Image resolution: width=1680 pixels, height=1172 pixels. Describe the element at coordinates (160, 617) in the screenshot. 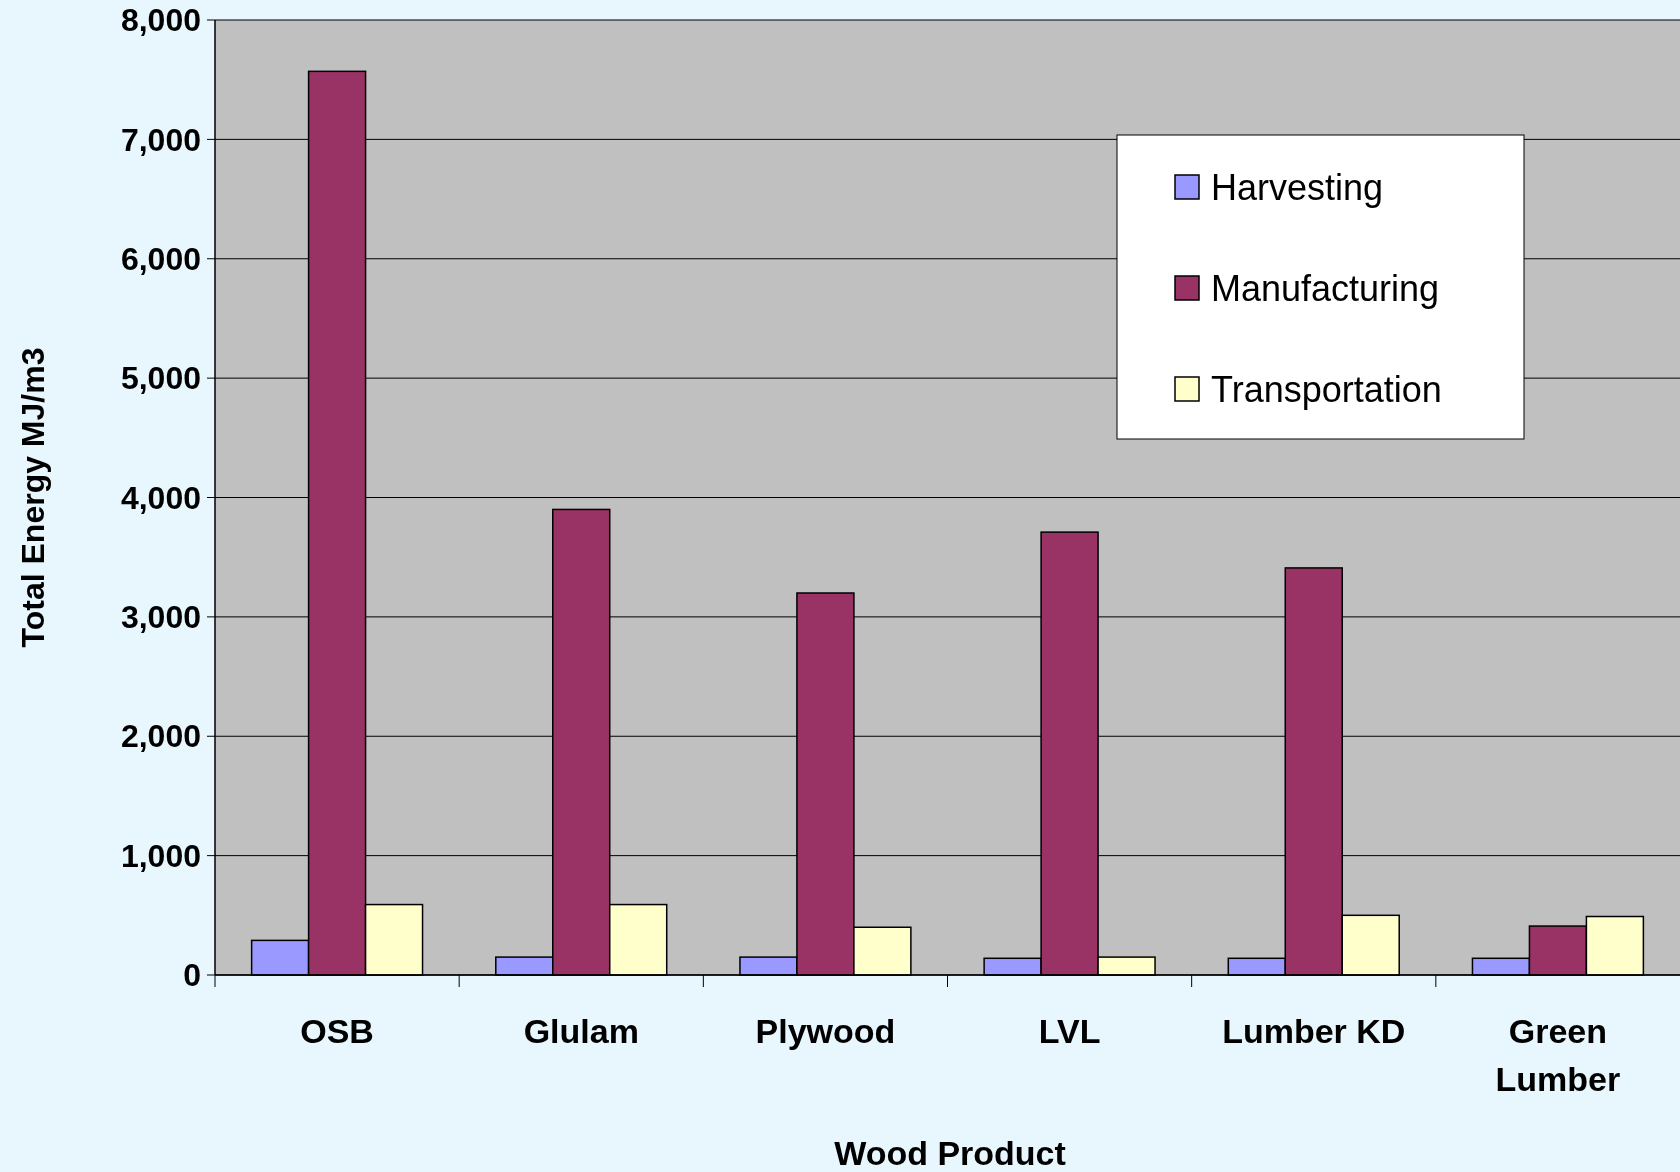

I see `y-tick-label: 3,000` at that location.